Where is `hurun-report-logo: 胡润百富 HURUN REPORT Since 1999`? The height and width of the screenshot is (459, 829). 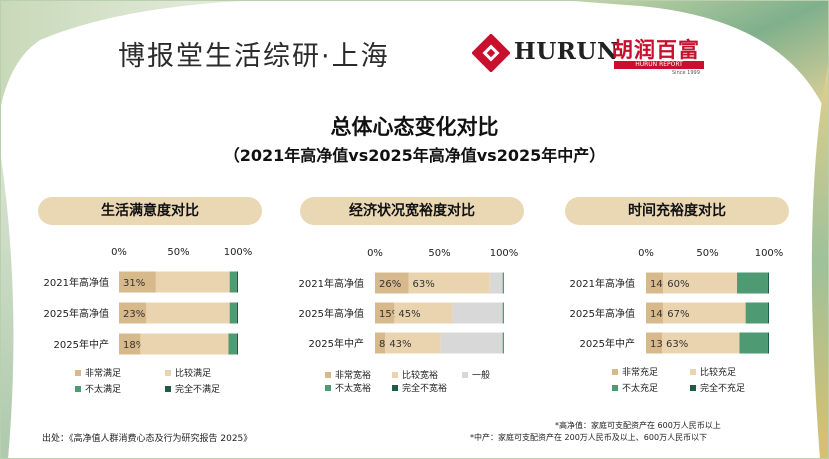 hurun-report-logo: 胡润百富 HURUN REPORT Since 1999 is located at coordinates (659, 55).